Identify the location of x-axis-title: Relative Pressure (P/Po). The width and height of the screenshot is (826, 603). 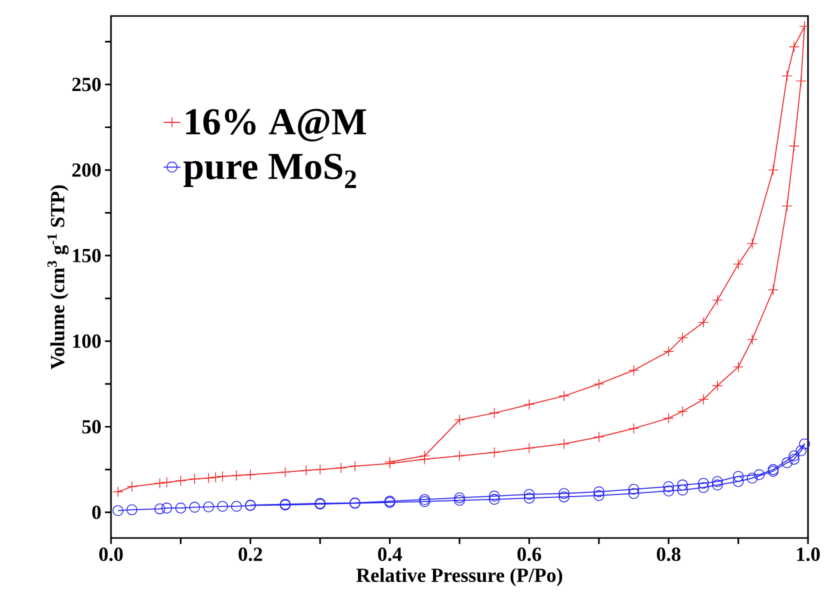
(459, 577).